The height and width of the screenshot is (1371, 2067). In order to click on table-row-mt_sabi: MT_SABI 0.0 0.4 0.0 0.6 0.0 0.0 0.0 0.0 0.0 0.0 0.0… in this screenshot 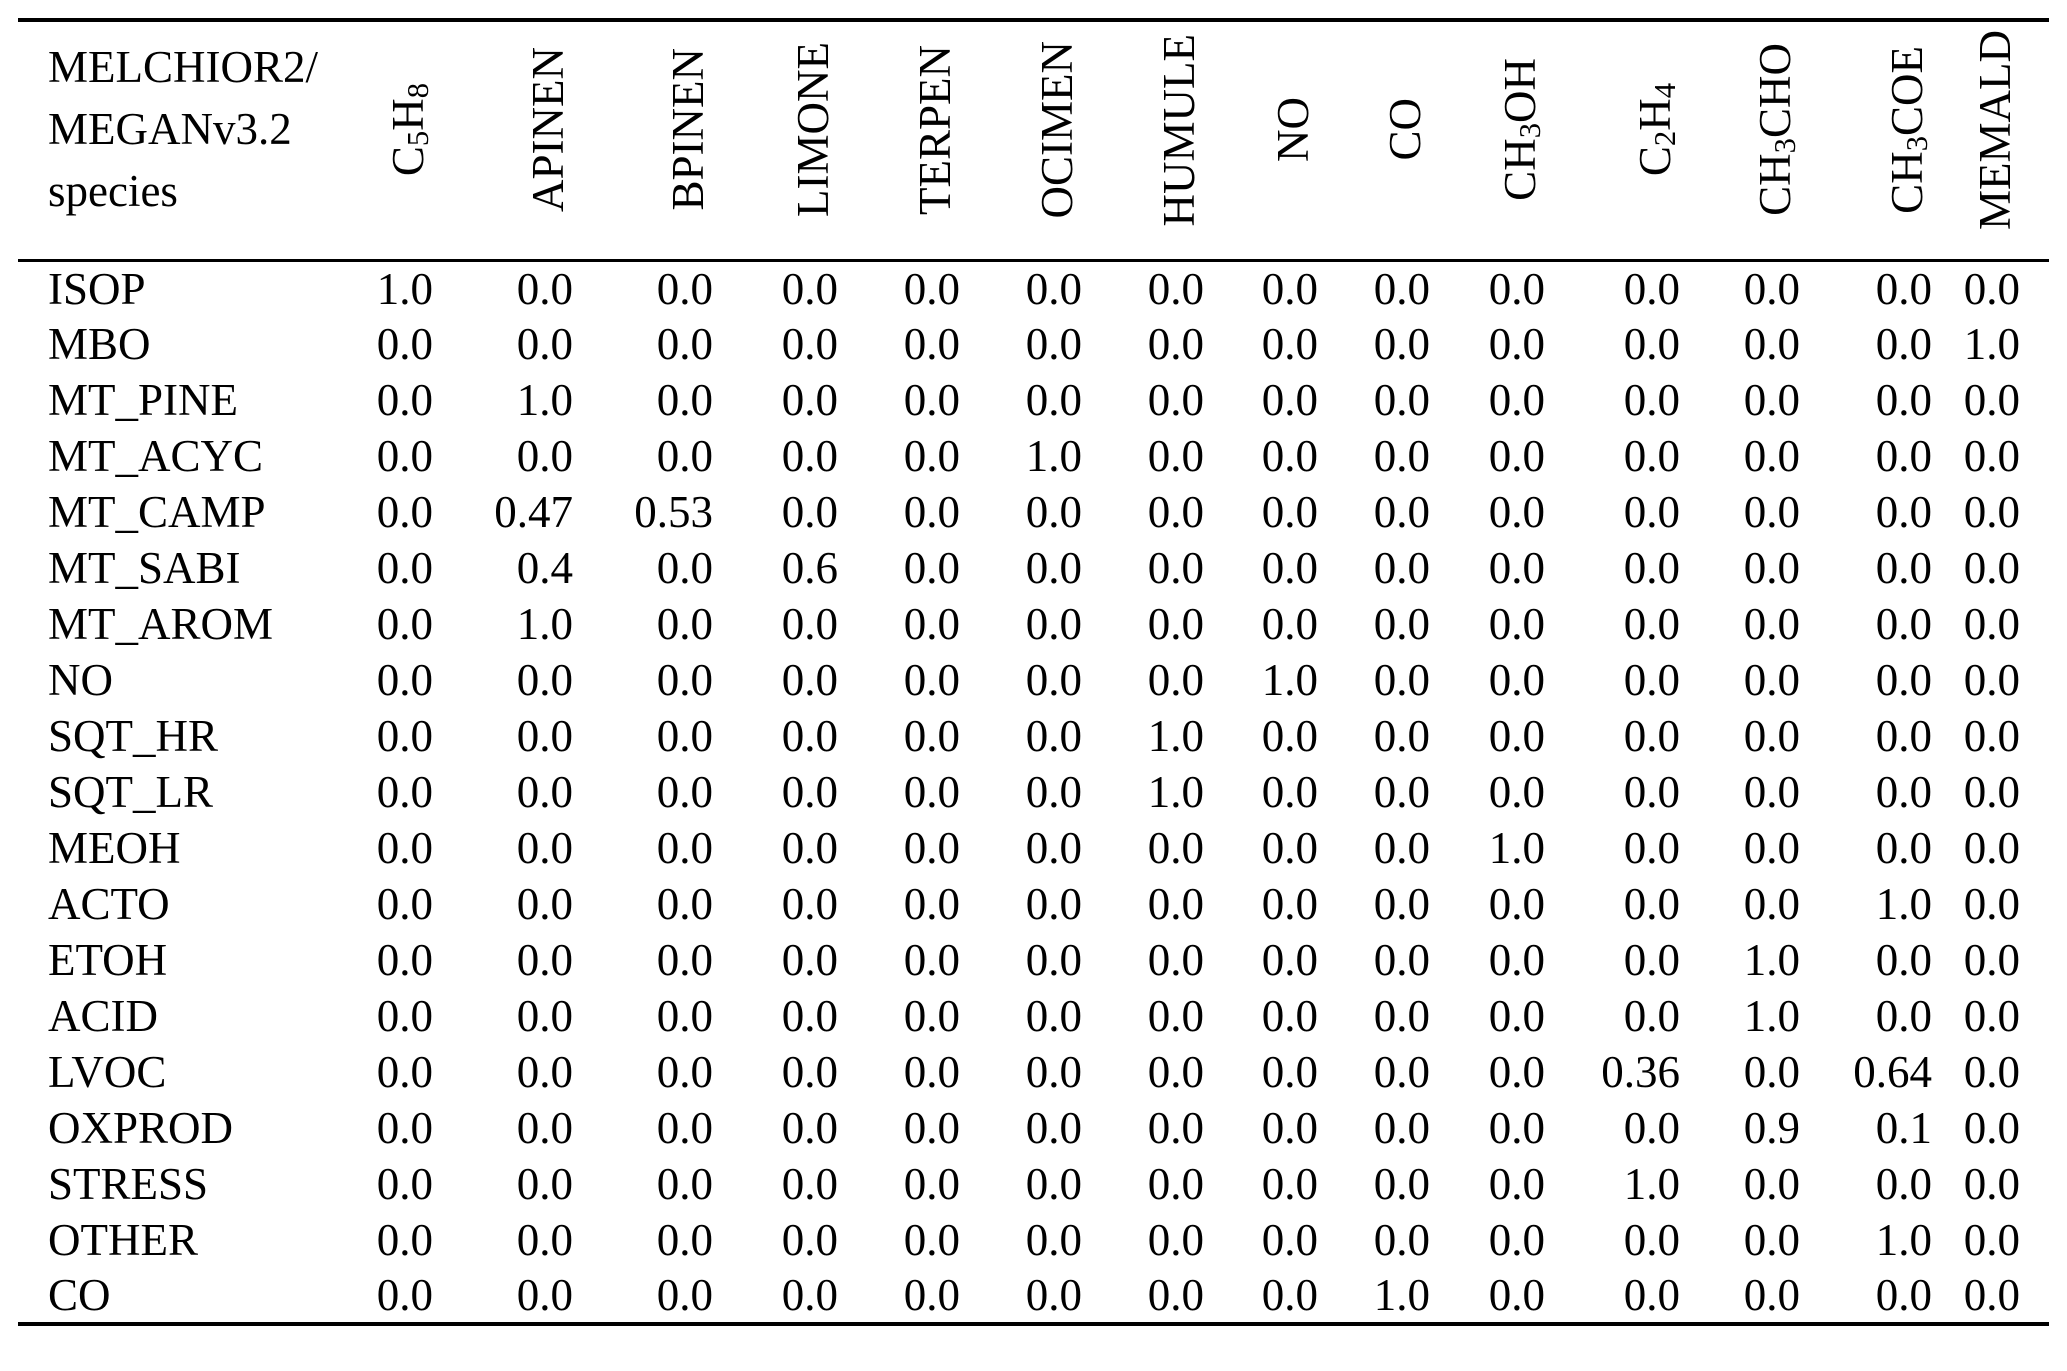, I will do `click(1033, 568)`.